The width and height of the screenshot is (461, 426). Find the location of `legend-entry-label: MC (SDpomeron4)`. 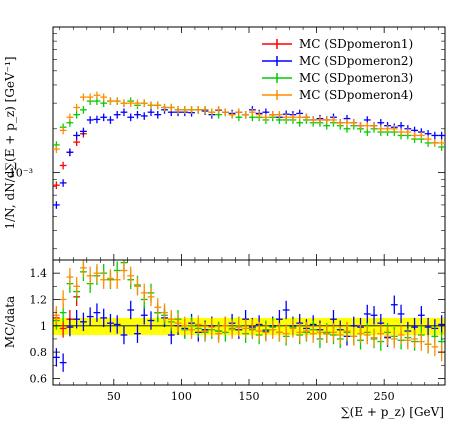

legend-entry-label: MC (SDpomeron4) is located at coordinates (356, 95).